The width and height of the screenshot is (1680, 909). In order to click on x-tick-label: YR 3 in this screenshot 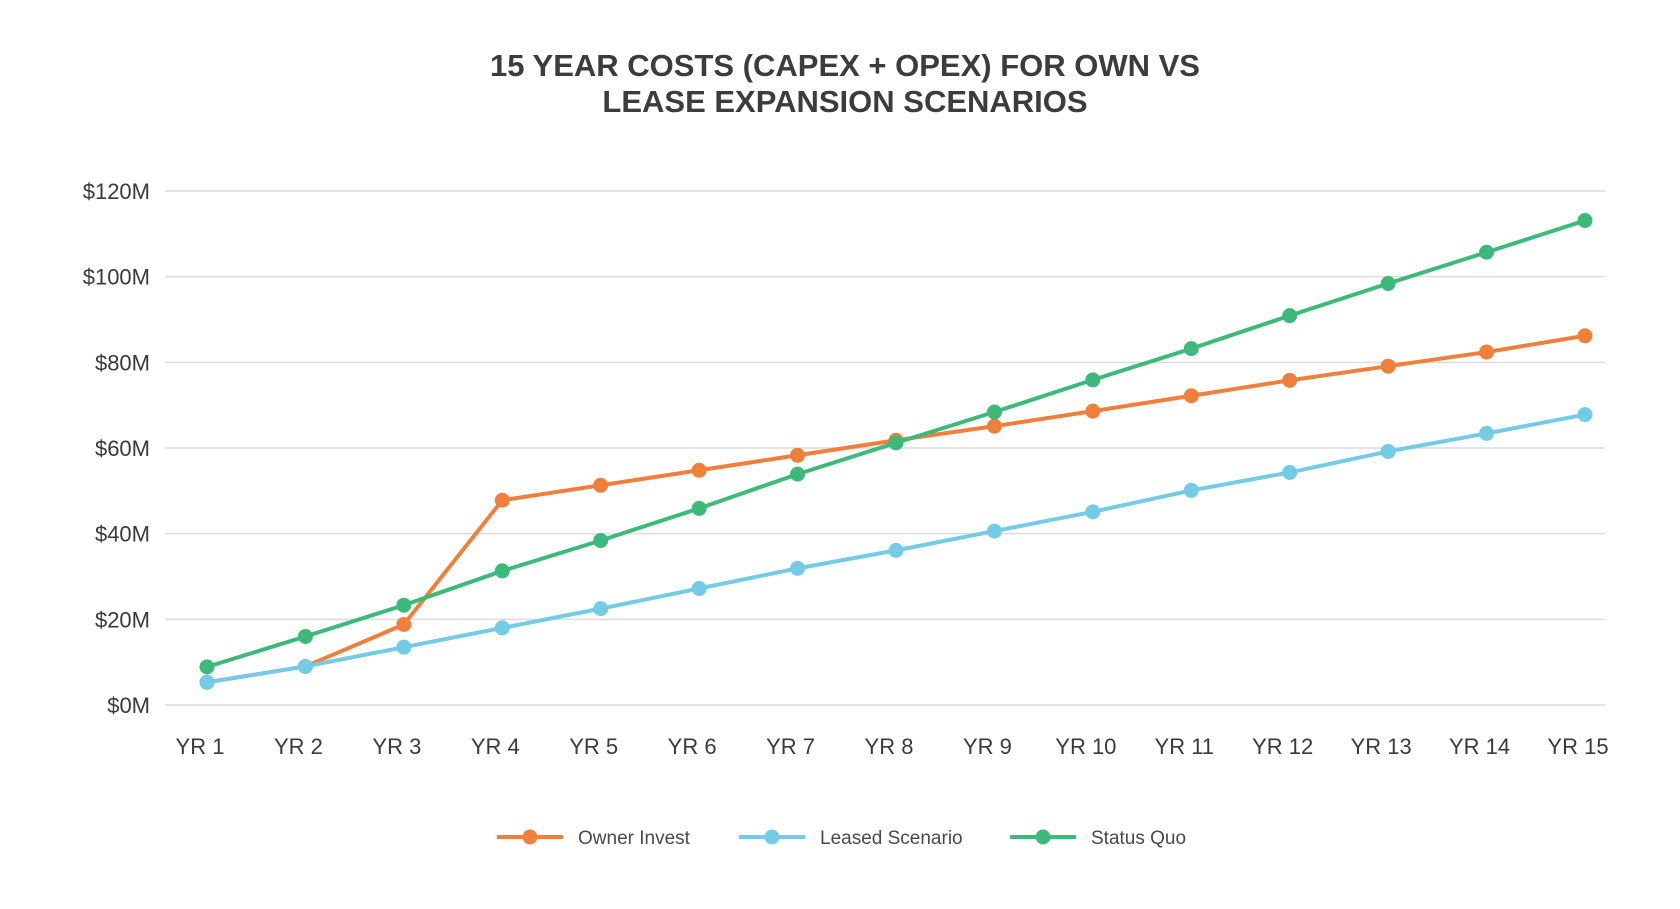, I will do `click(396, 746)`.